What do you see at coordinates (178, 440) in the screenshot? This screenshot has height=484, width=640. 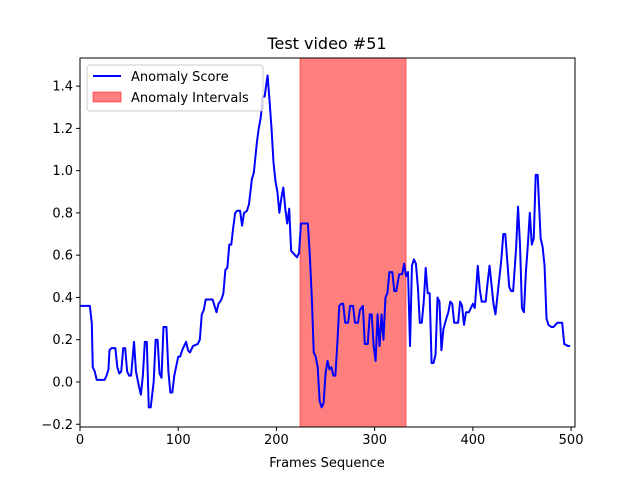 I see `x-tick-label: 100` at bounding box center [178, 440].